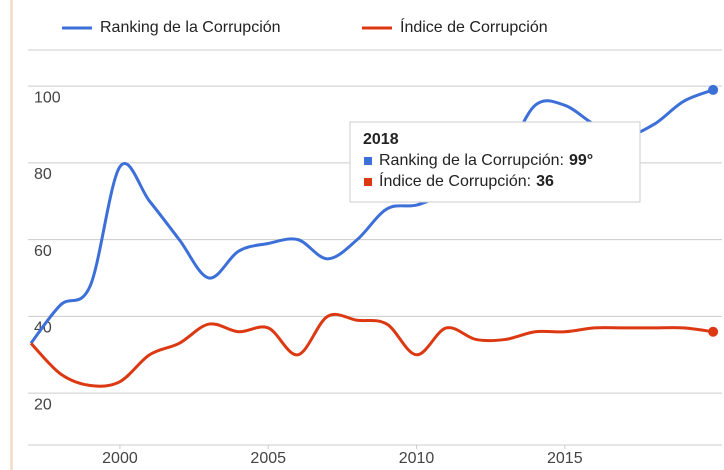 Image resolution: width=724 pixels, height=470 pixels. Describe the element at coordinates (11, 235) in the screenshot. I see `left-border` at that location.